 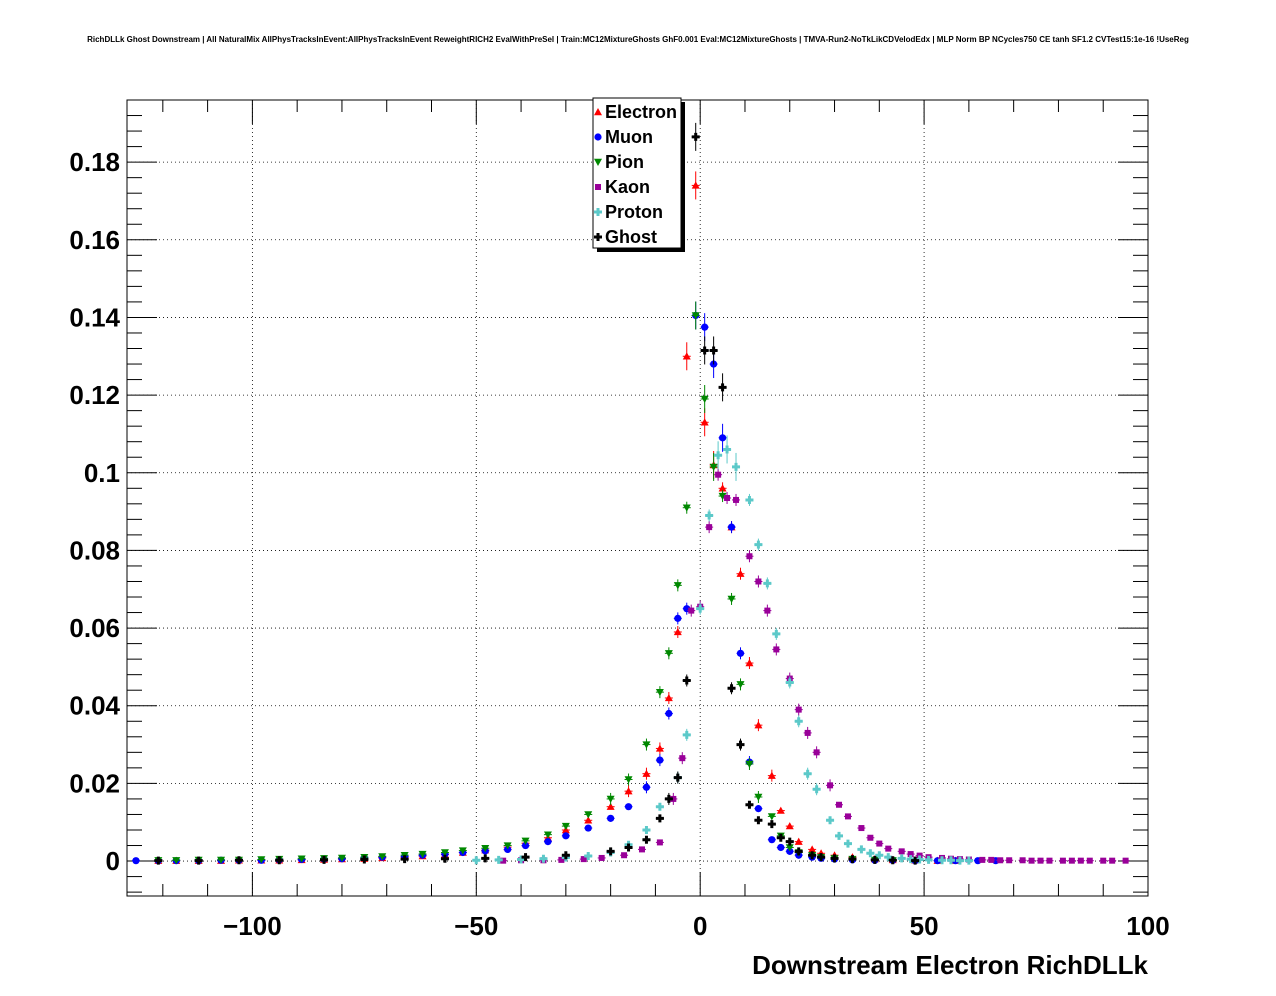 What do you see at coordinates (598, 237) in the screenshot?
I see `legend-marker-ghost` at bounding box center [598, 237].